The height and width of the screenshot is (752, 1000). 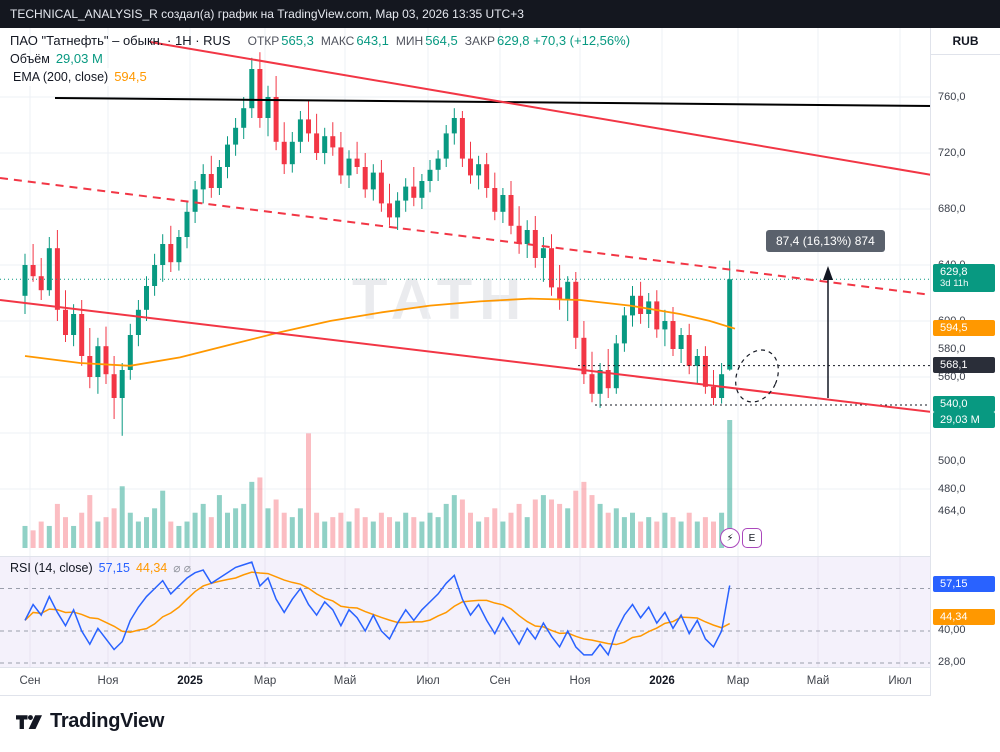 I want to click on price-axis-label: 560,0, so click(x=952, y=377).